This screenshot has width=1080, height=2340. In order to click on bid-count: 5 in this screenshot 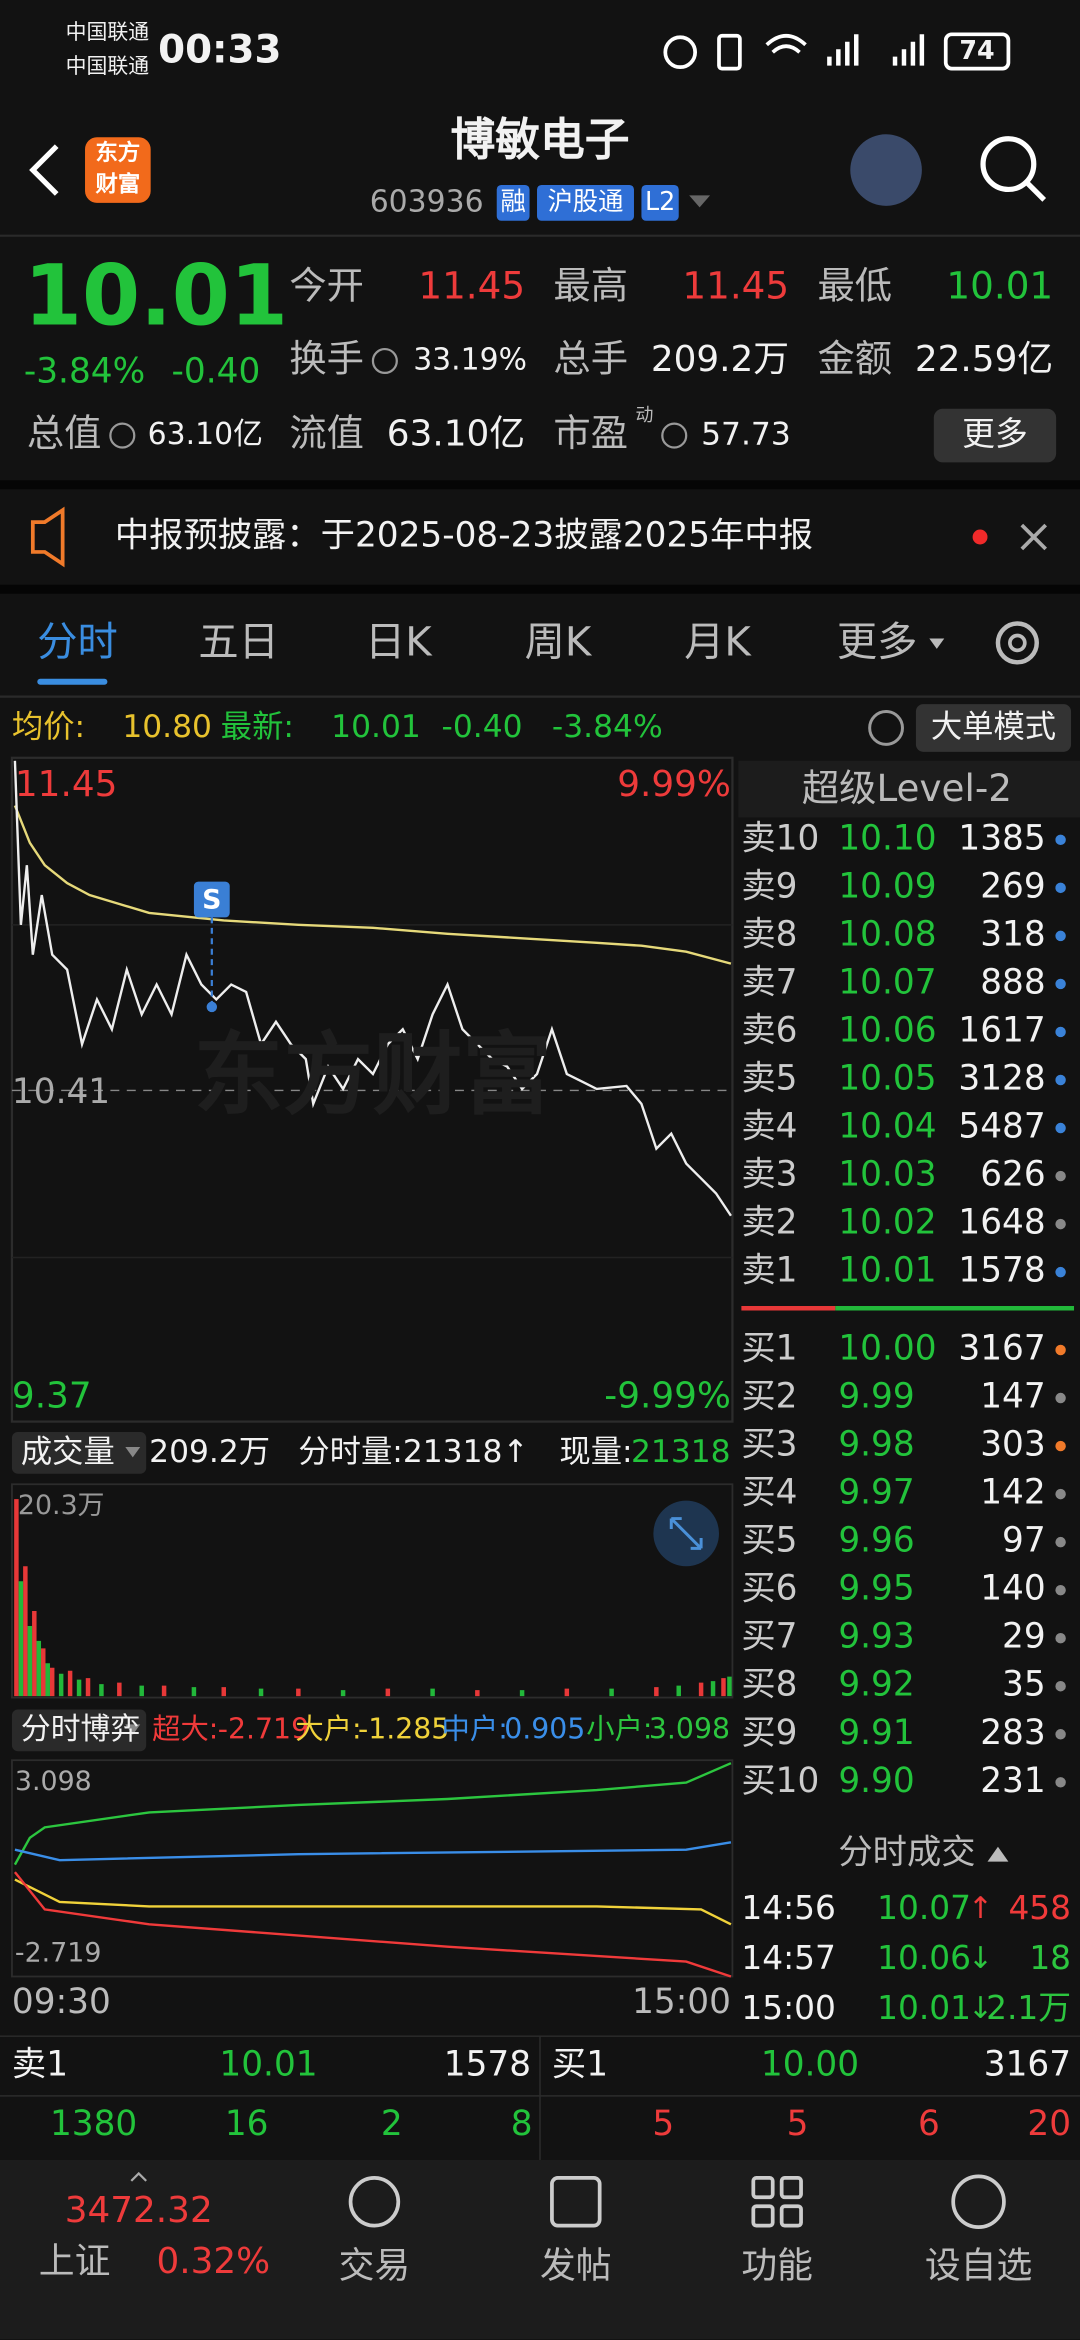, I will do `click(663, 2124)`.